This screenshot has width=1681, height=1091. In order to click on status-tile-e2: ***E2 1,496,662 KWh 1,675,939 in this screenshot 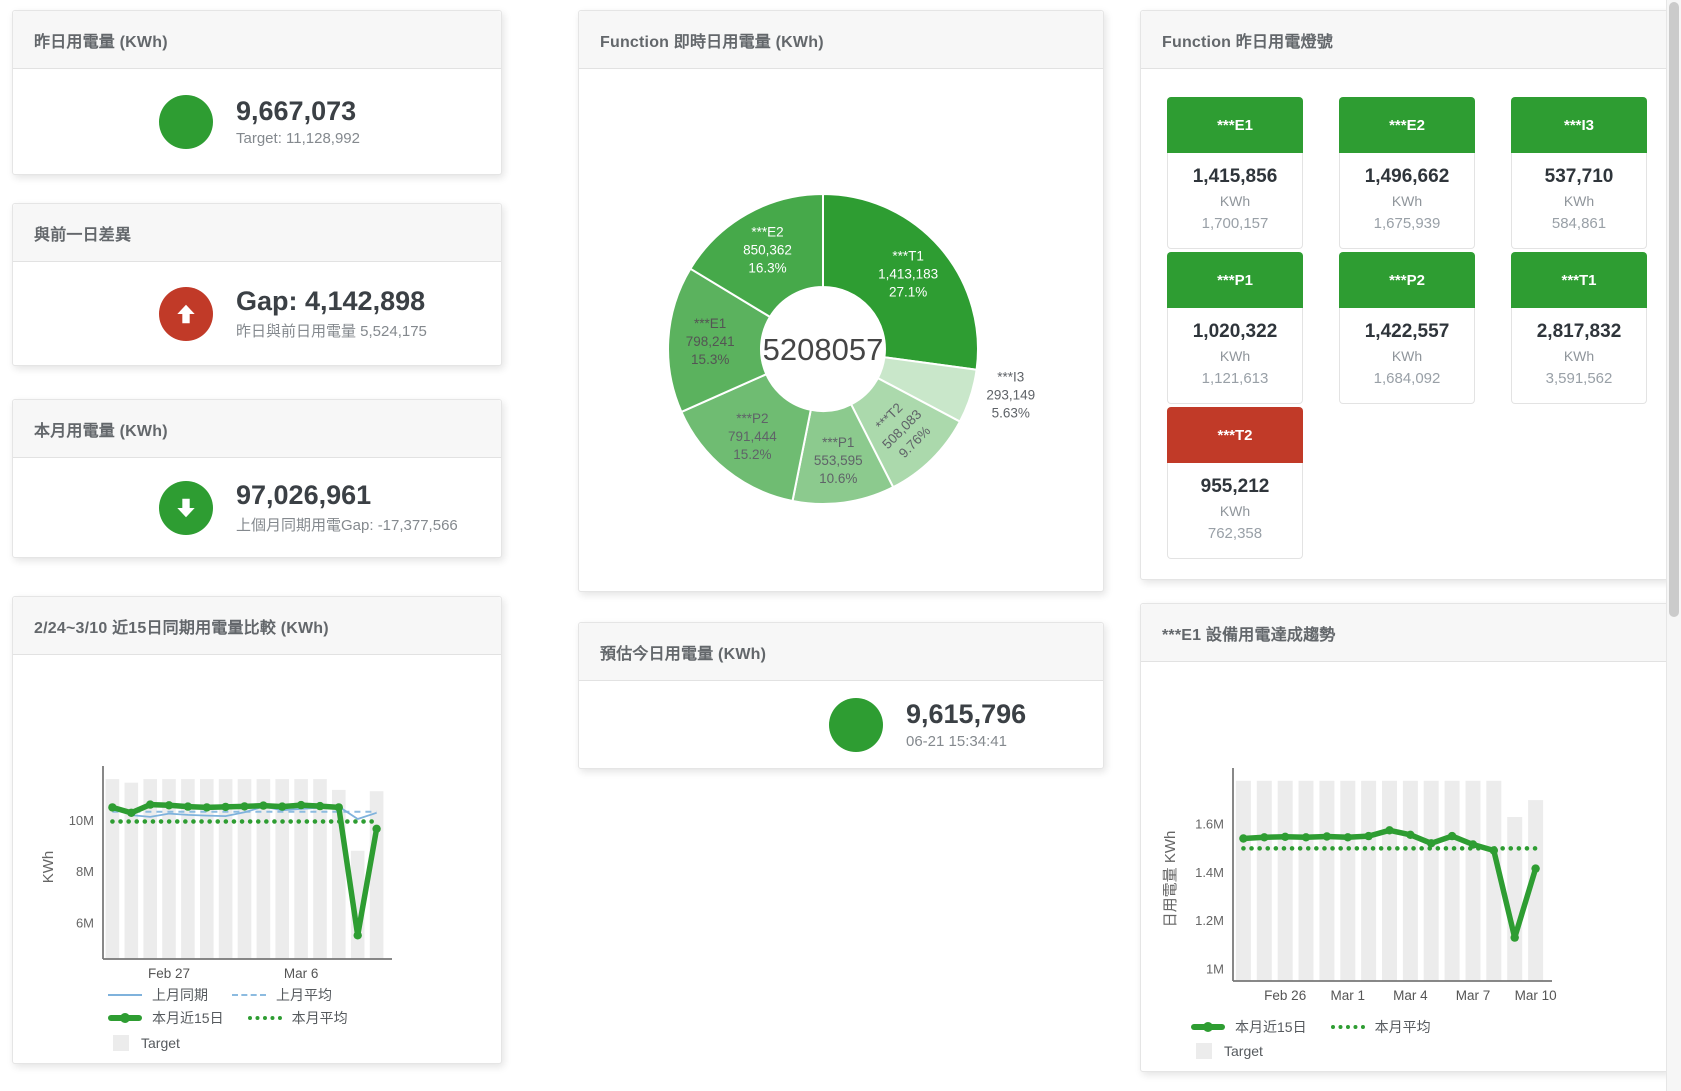, I will do `click(1407, 173)`.